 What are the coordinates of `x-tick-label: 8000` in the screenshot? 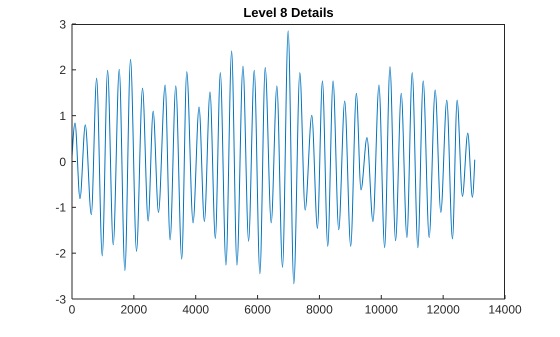 It's located at (320, 309).